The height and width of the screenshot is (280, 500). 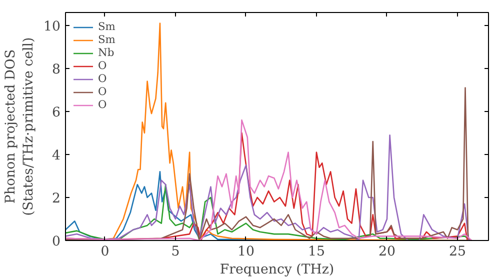 I want to click on x-axis-title: Frequency (THz), so click(x=277, y=270).